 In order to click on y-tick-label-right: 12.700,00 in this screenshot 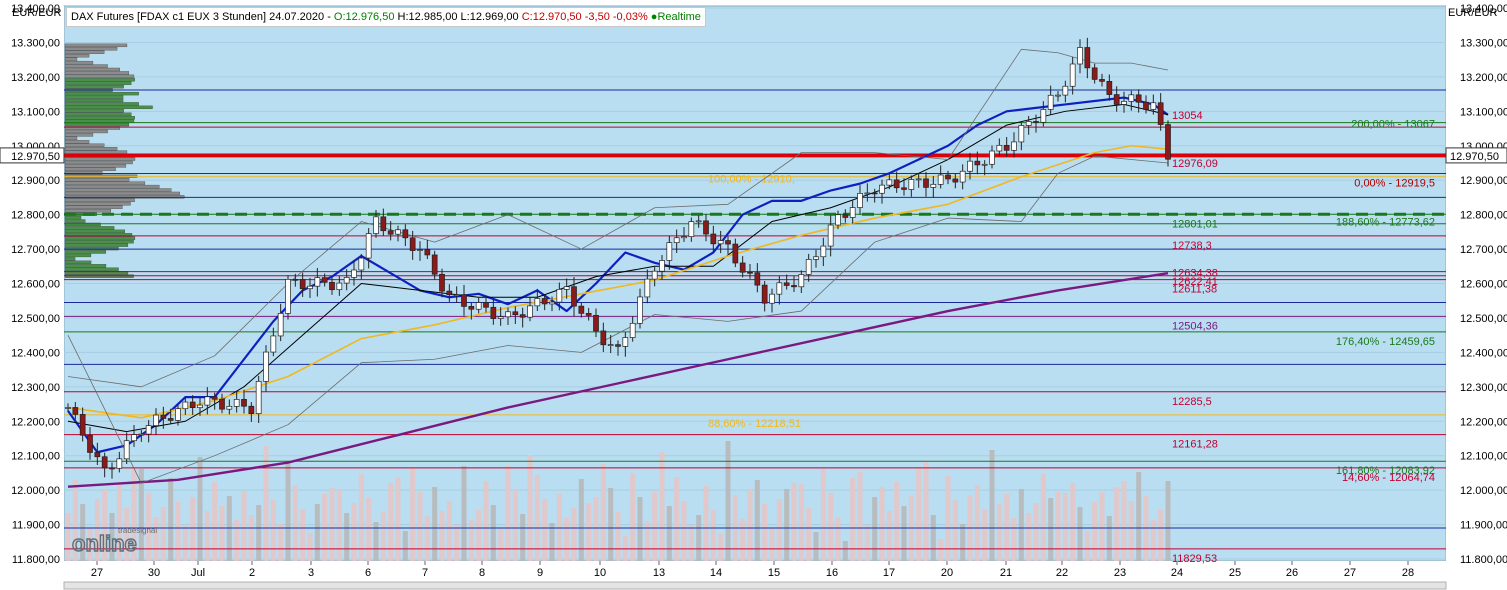, I will do `click(1483, 250)`.